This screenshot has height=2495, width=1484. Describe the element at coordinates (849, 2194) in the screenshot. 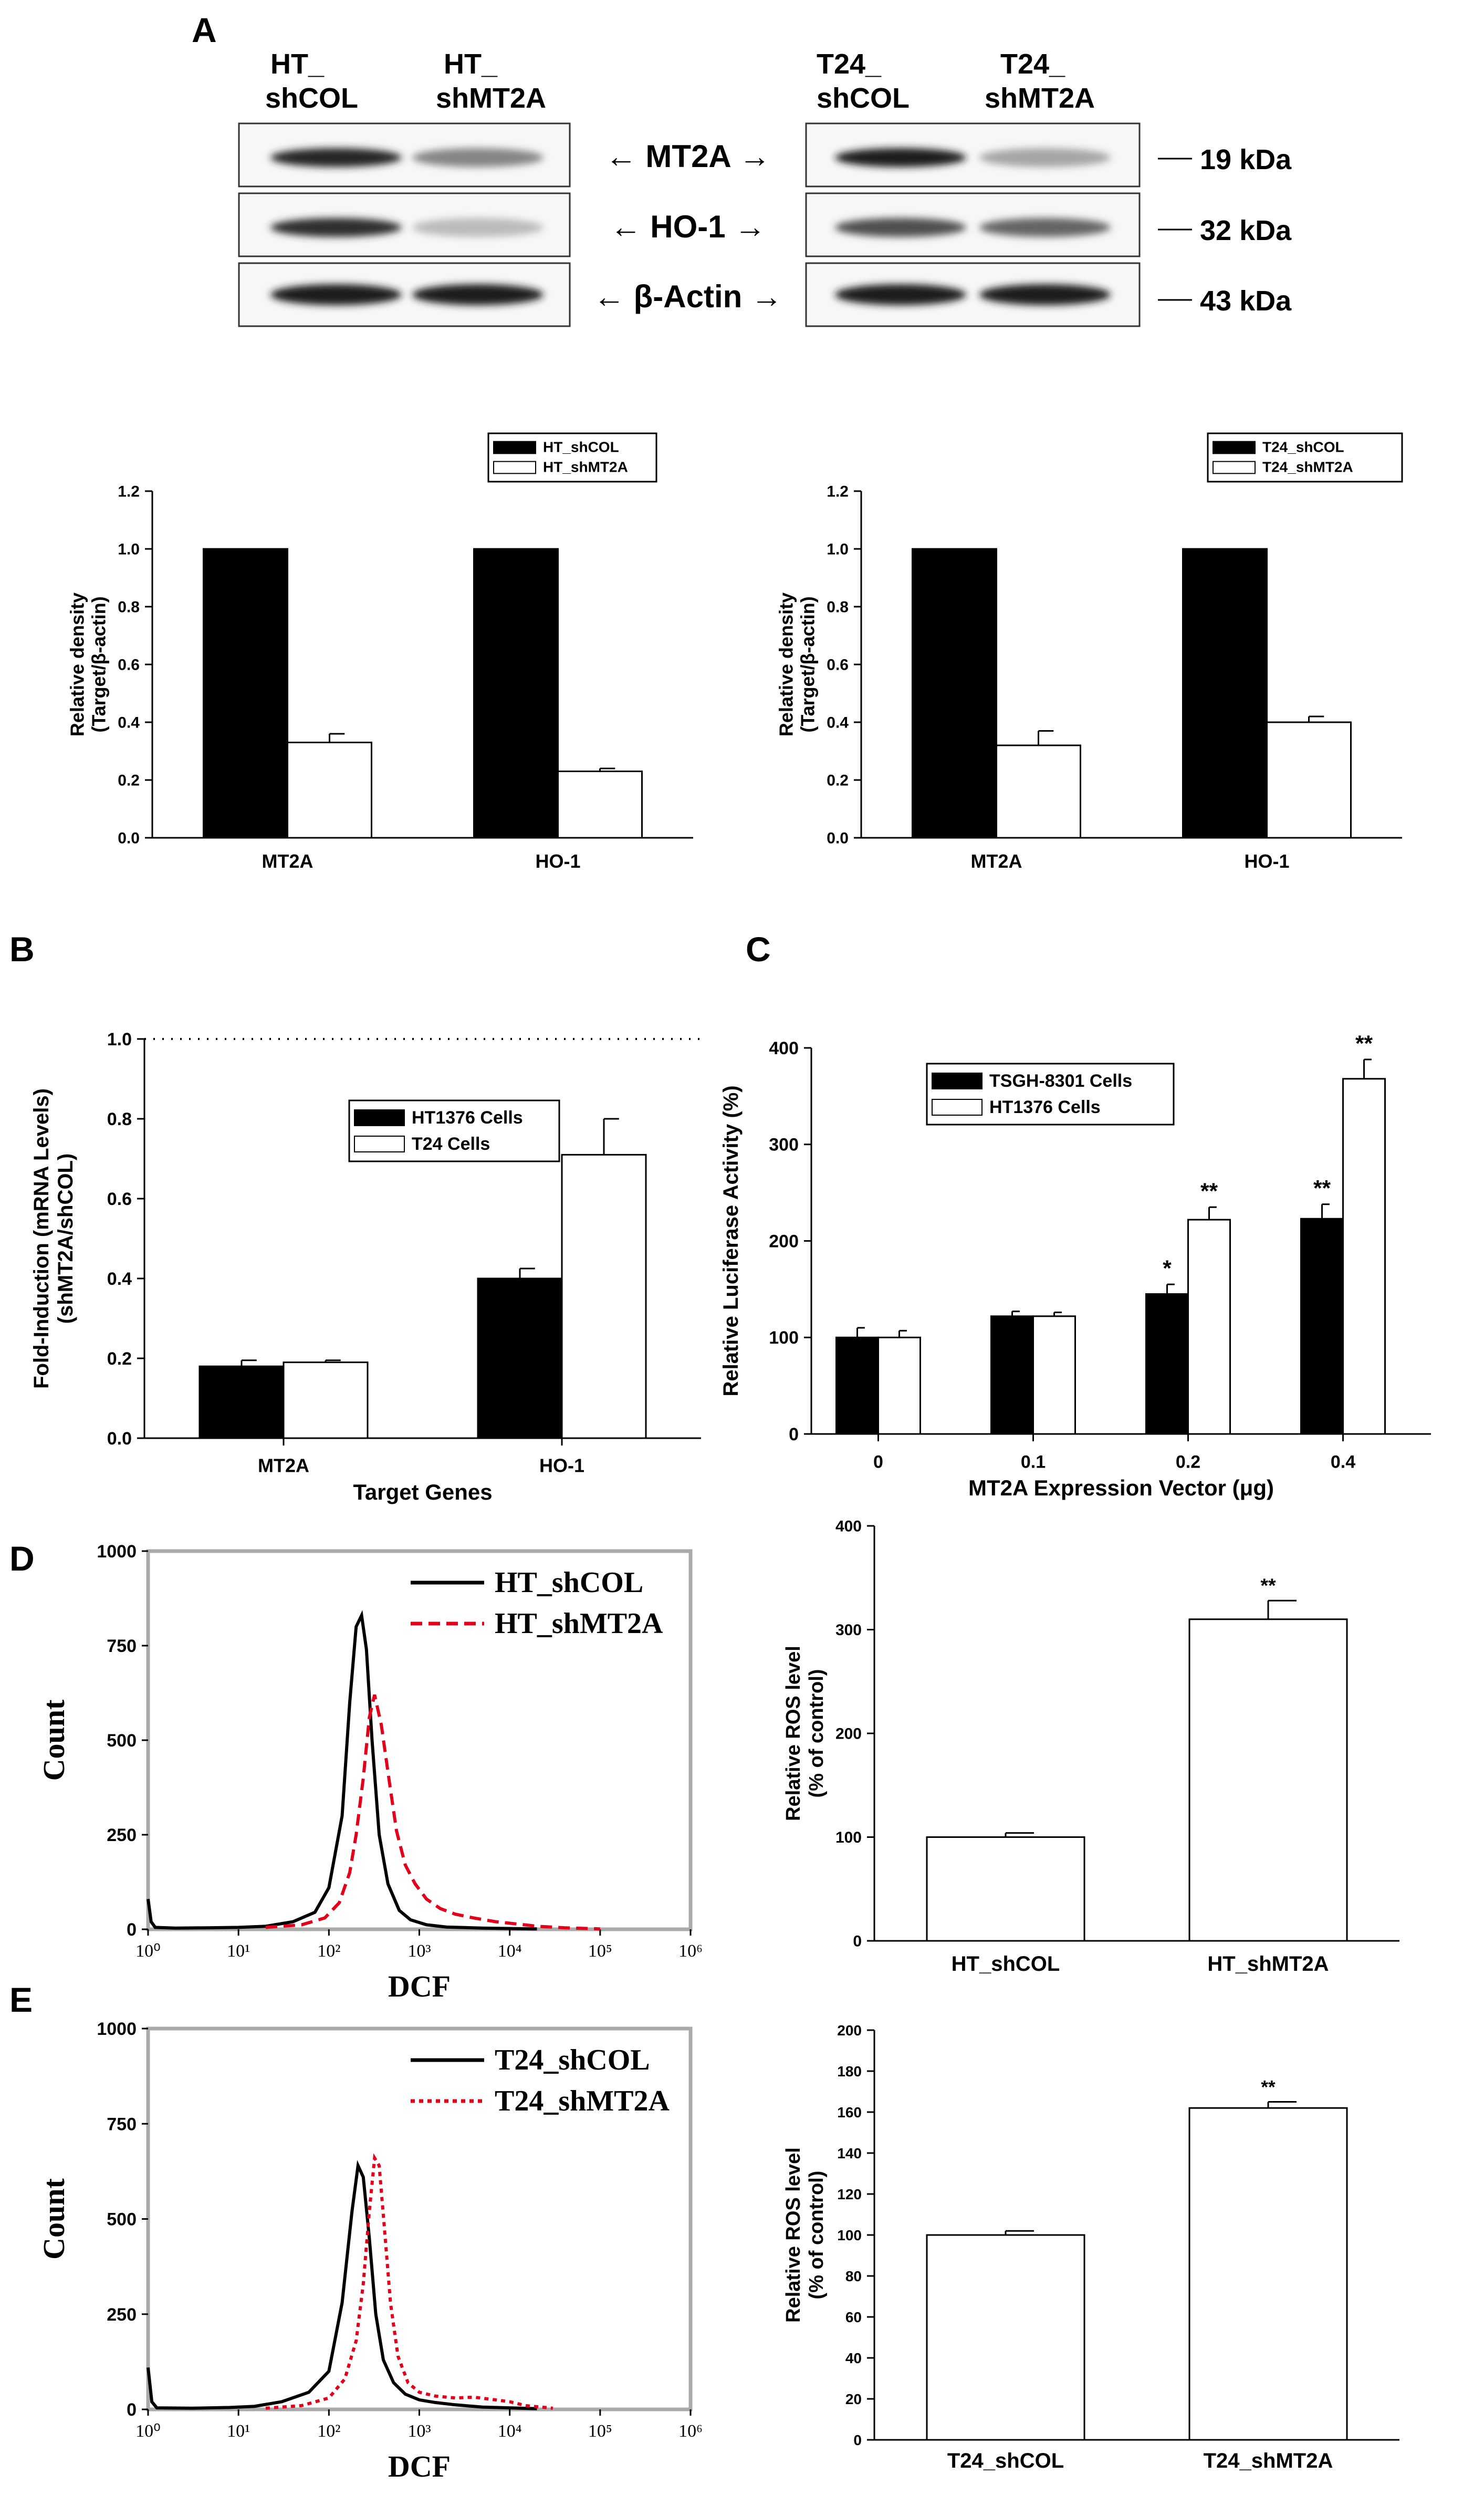

I see `y-tick-label: 120` at that location.